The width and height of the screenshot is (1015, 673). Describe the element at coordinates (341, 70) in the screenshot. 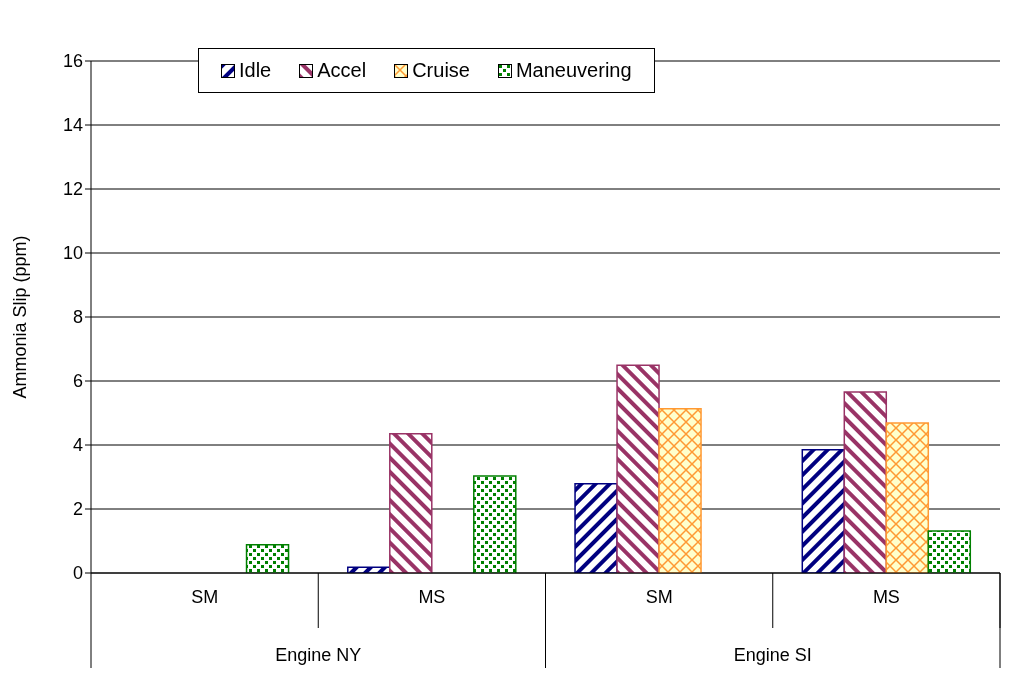

I see `legend-label: Accel` at that location.